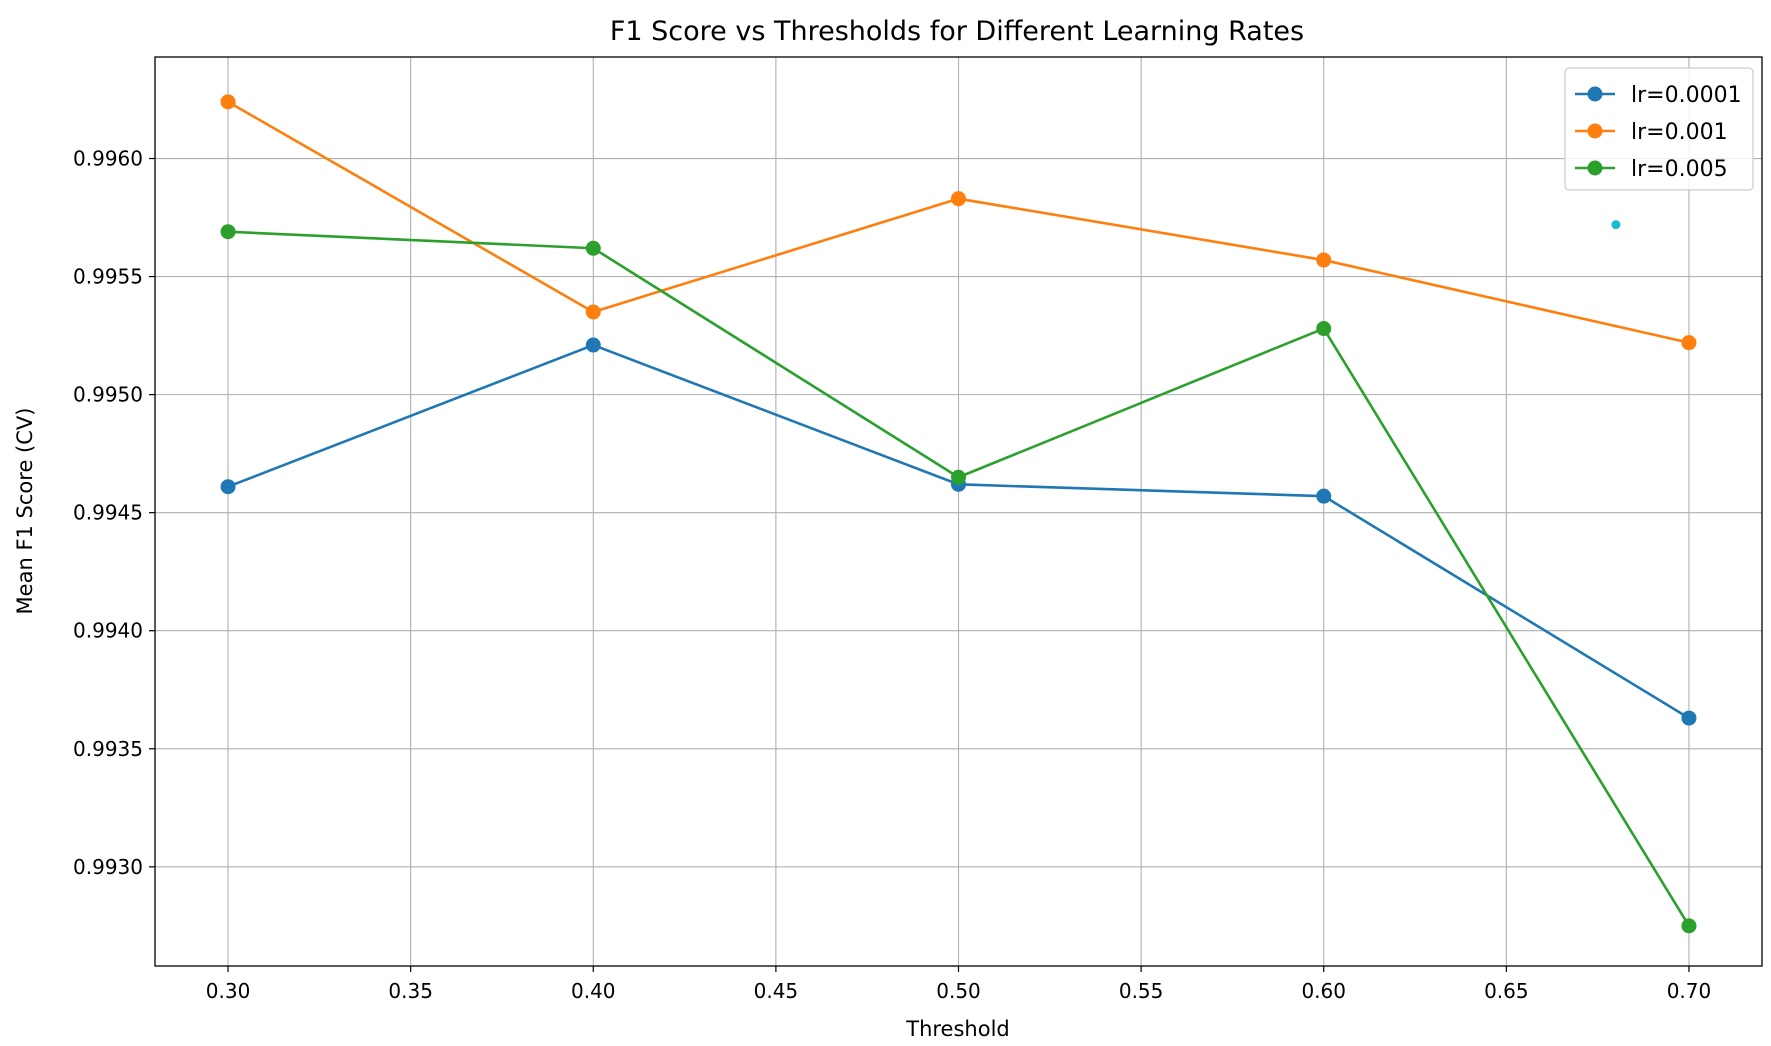 The width and height of the screenshot is (1771, 1046). I want to click on y-tick-label: 0.9930, so click(108, 867).